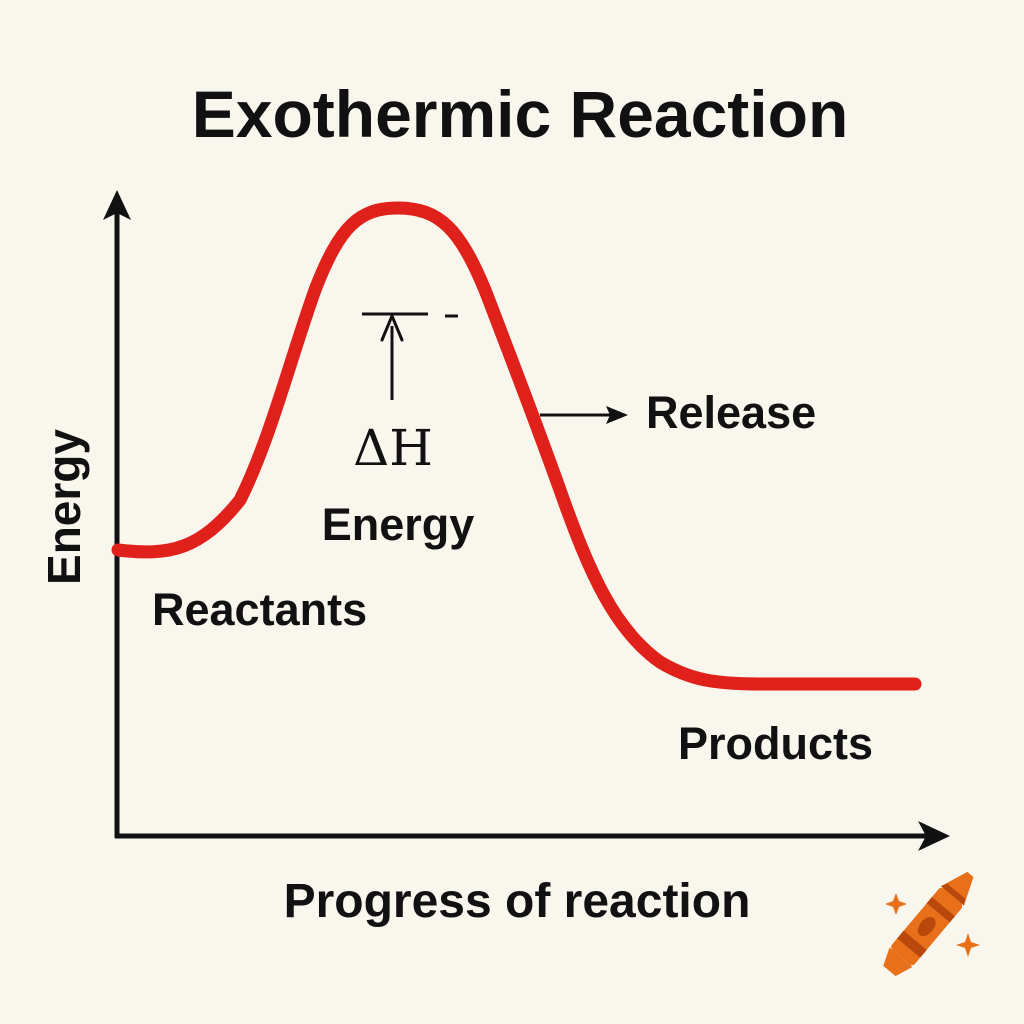  What do you see at coordinates (393, 448) in the screenshot?
I see `delta-h-label: ΔH` at bounding box center [393, 448].